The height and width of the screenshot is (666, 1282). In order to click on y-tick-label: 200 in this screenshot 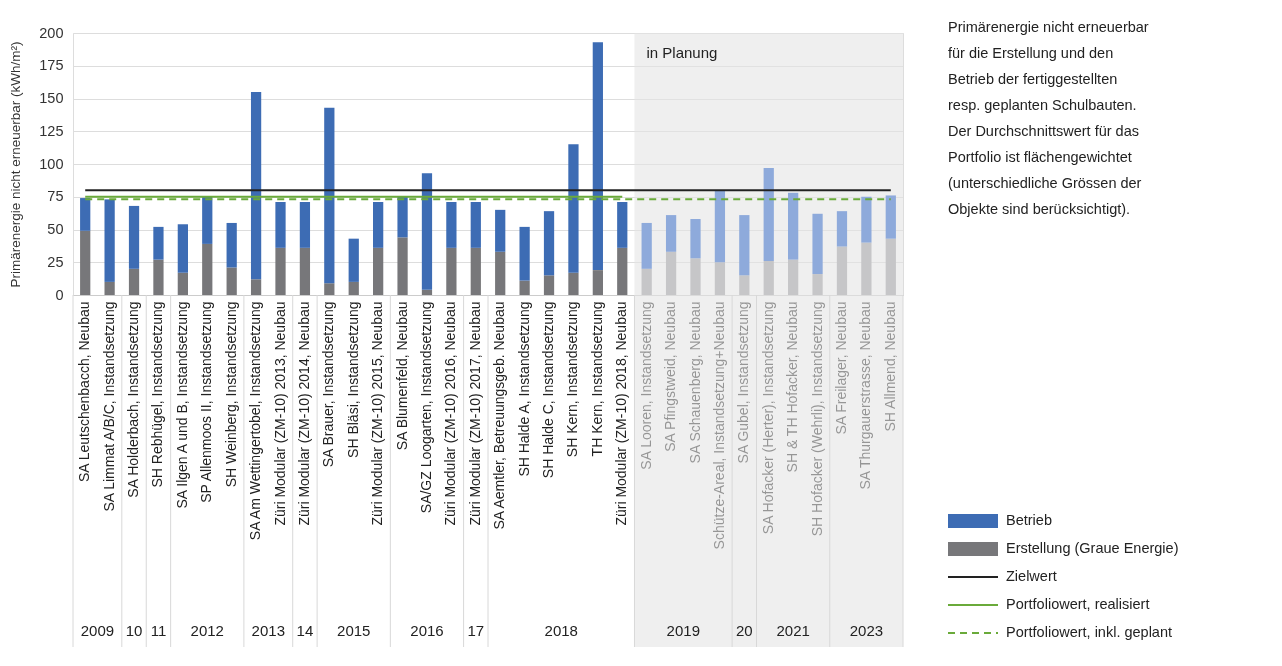, I will do `click(51, 32)`.